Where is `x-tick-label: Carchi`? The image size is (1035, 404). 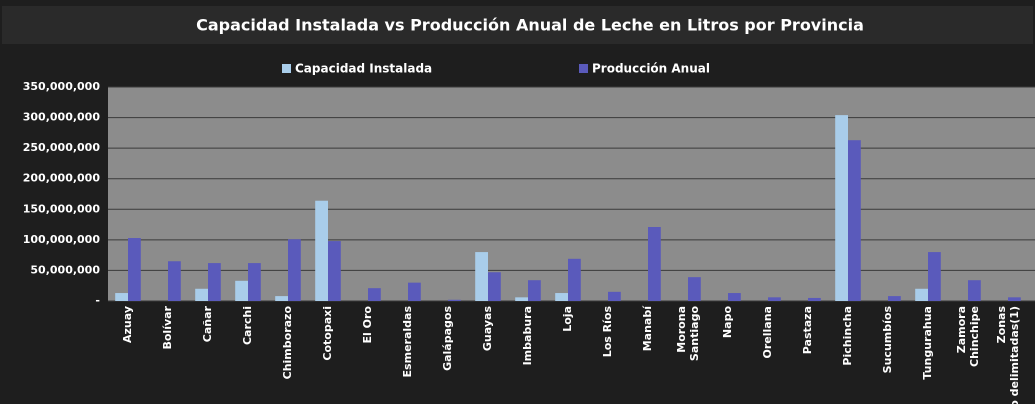
x-tick-label: Carchi is located at coordinates (247, 325).